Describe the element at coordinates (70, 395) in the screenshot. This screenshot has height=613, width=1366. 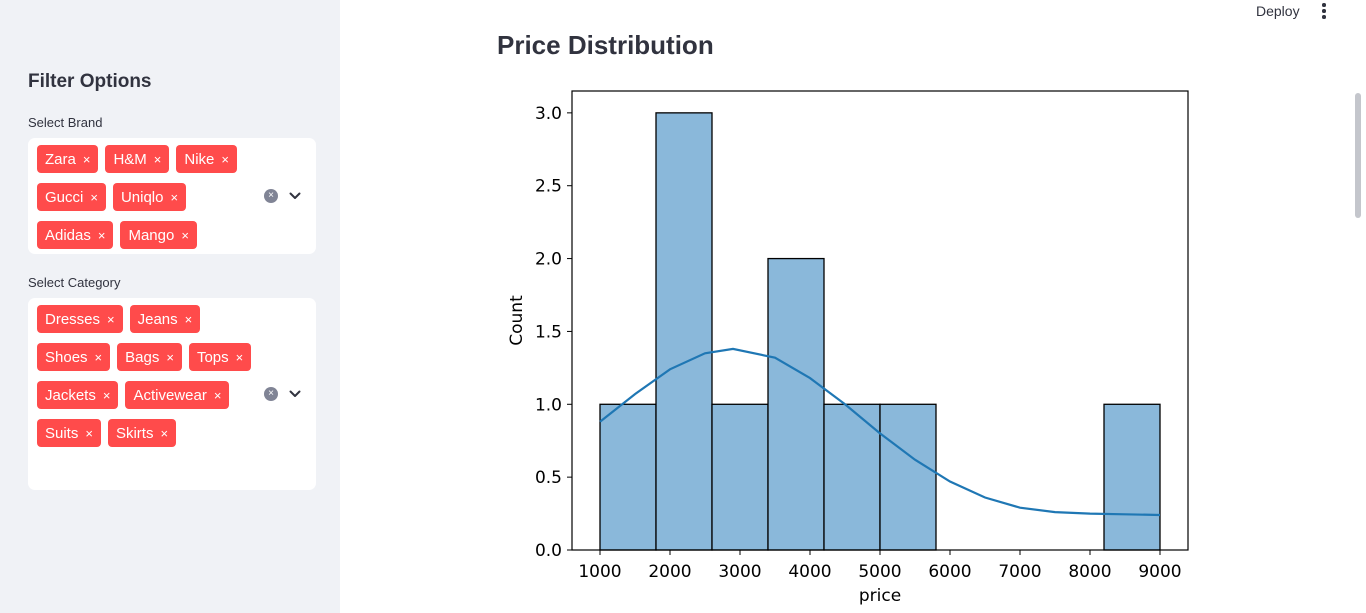
I see `tag-label: Jackets` at that location.